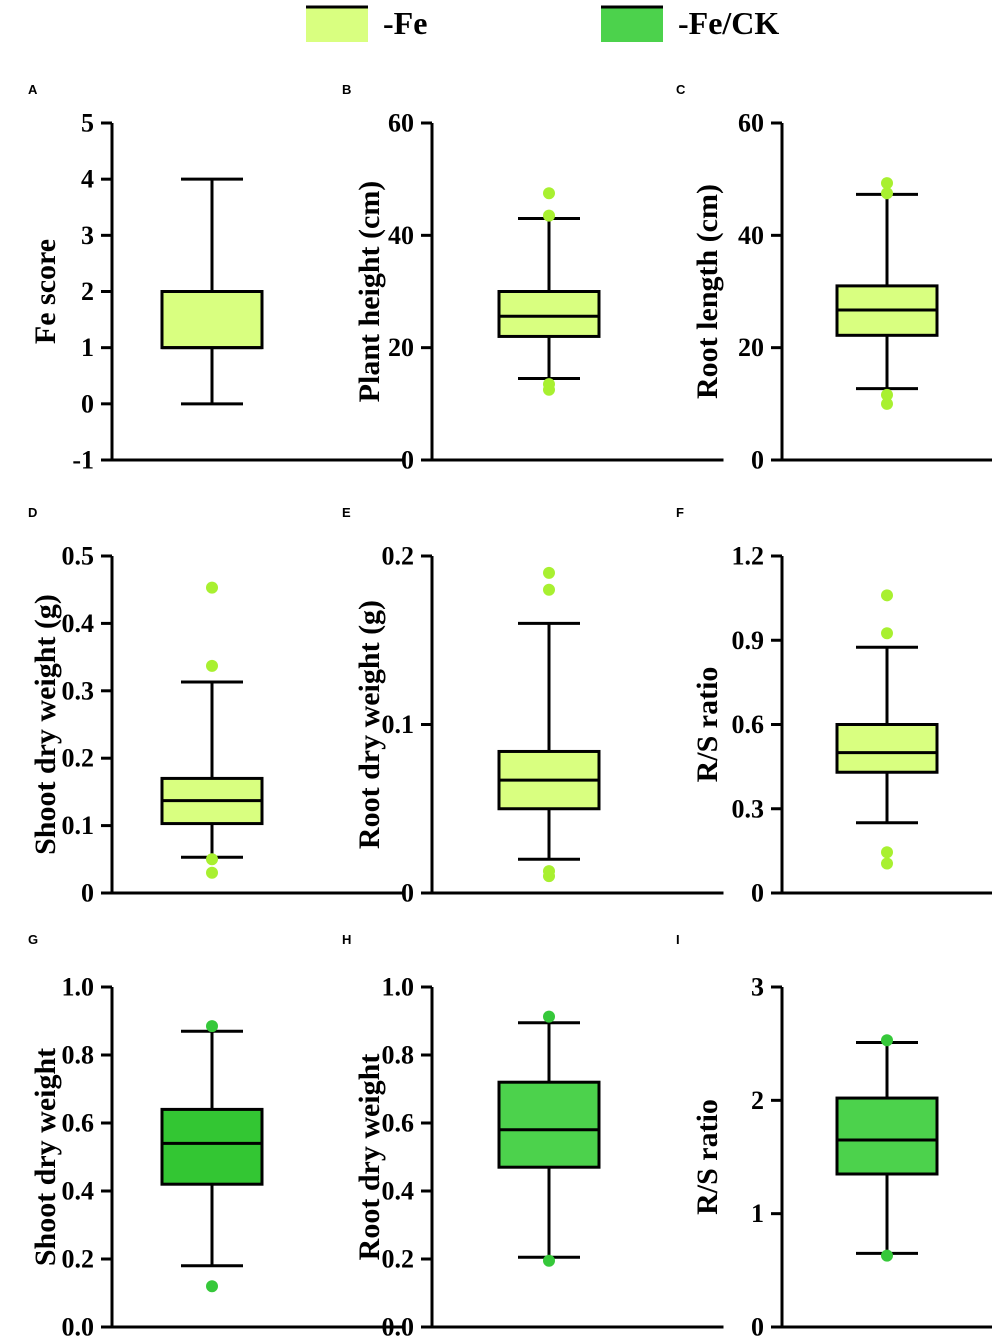  Describe the element at coordinates (748, 556) in the screenshot. I see `y-tick-label: 1.2` at that location.